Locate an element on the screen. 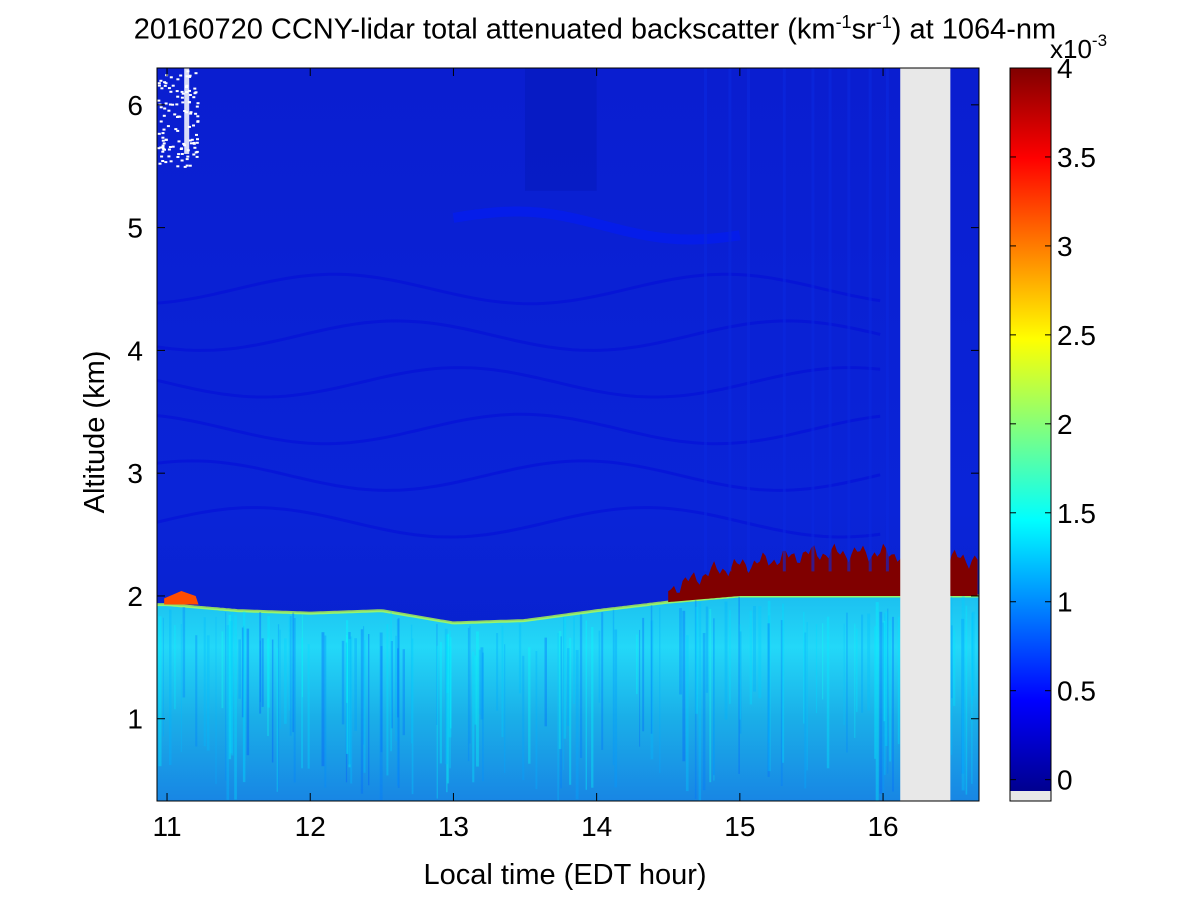  y-tick-label: 6 is located at coordinates (135, 105).